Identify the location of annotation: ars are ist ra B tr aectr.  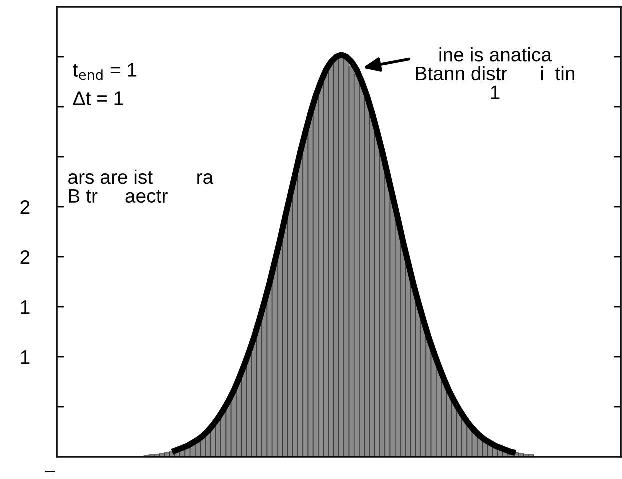
(141, 187).